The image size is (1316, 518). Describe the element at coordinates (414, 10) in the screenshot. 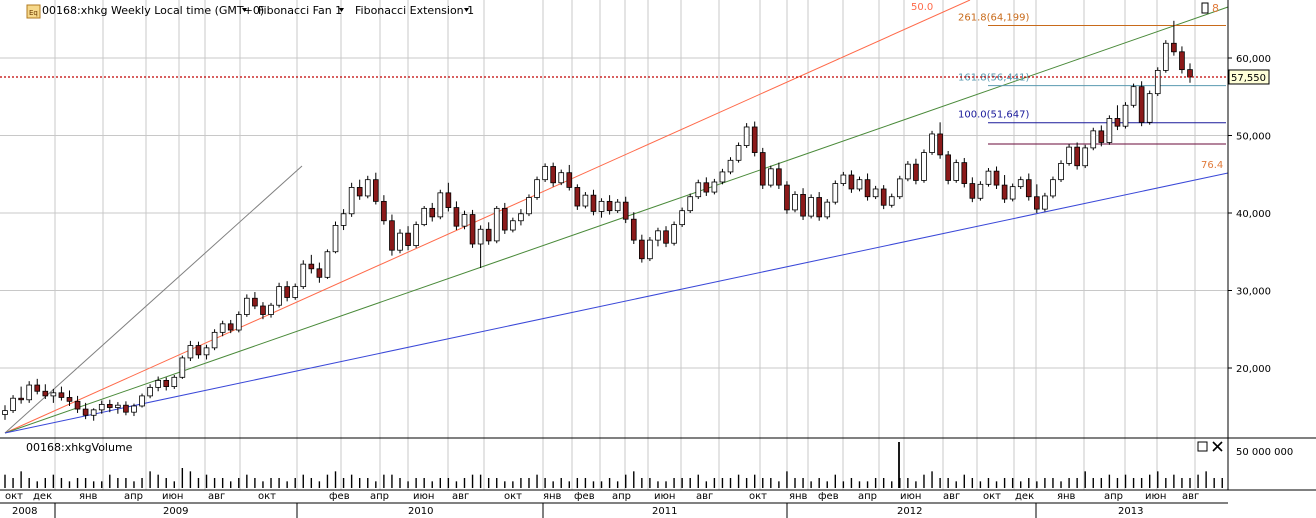

I see `extension-tool-label: Fibonacci Extension 1` at that location.